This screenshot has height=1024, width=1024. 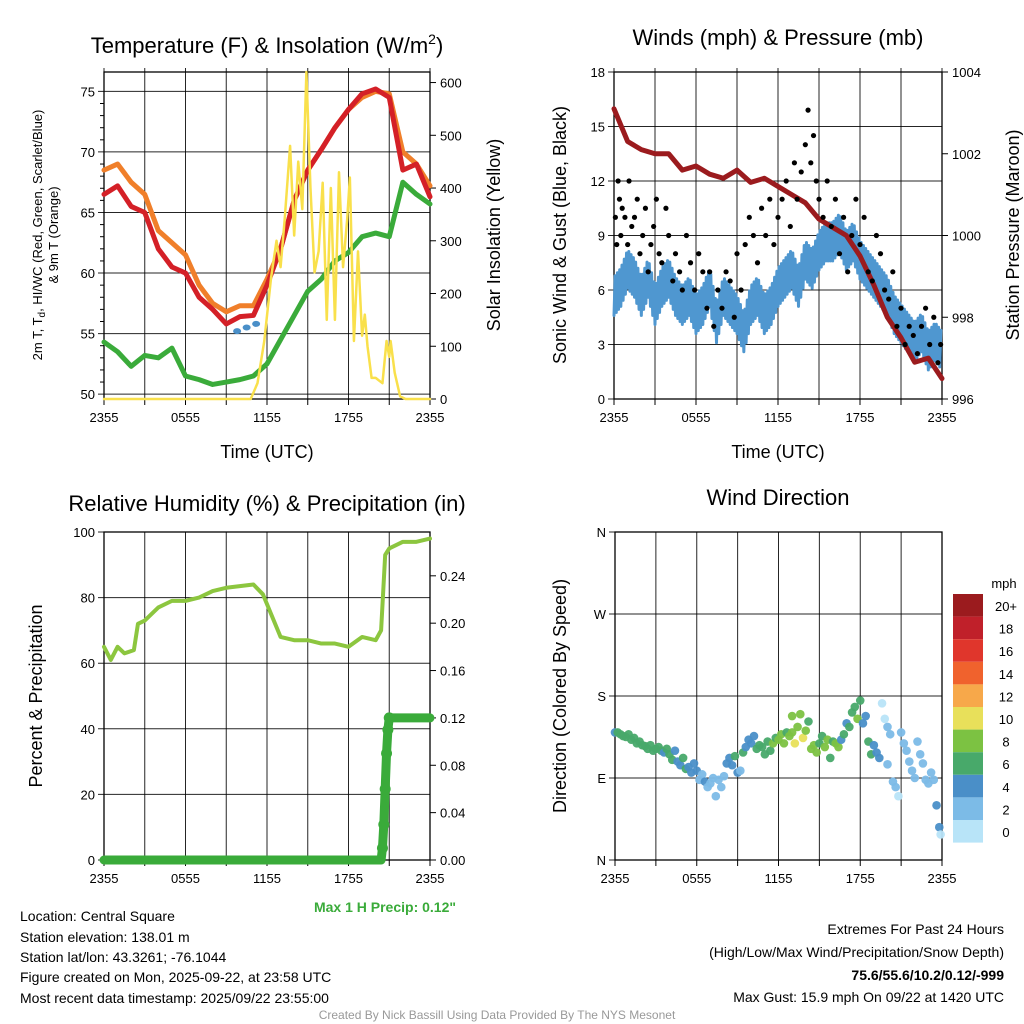 What do you see at coordinates (267, 206) in the screenshot?
I see `2m-t-line` at bounding box center [267, 206].